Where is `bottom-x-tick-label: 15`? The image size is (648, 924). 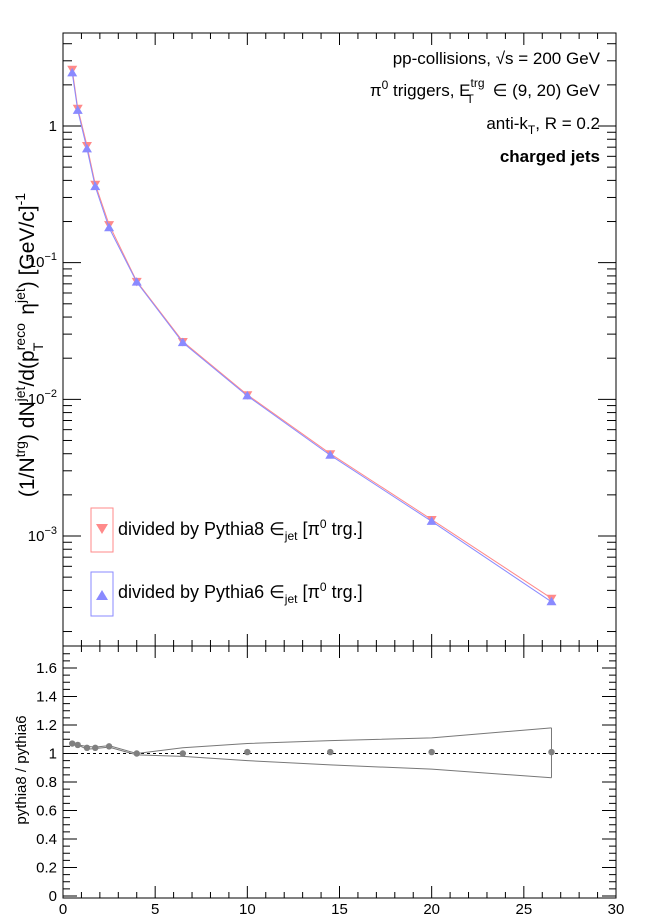
bottom-x-tick-label: 15 is located at coordinates (339, 909).